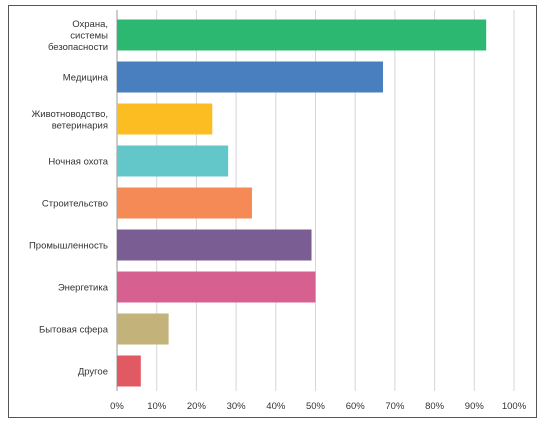 This screenshot has height=425, width=547. I want to click on category-label: Охрана, системы безопасности, so click(78, 36).